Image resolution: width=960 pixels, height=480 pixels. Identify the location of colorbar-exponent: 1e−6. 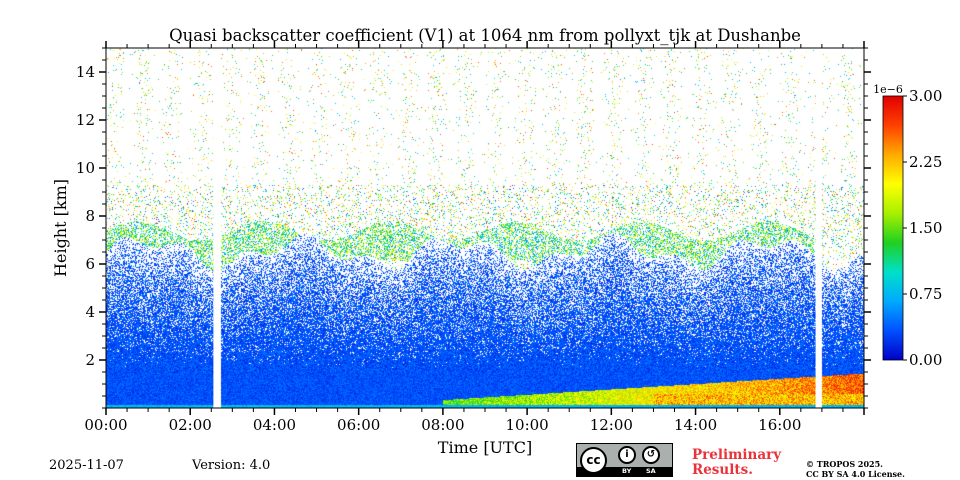
(888, 89).